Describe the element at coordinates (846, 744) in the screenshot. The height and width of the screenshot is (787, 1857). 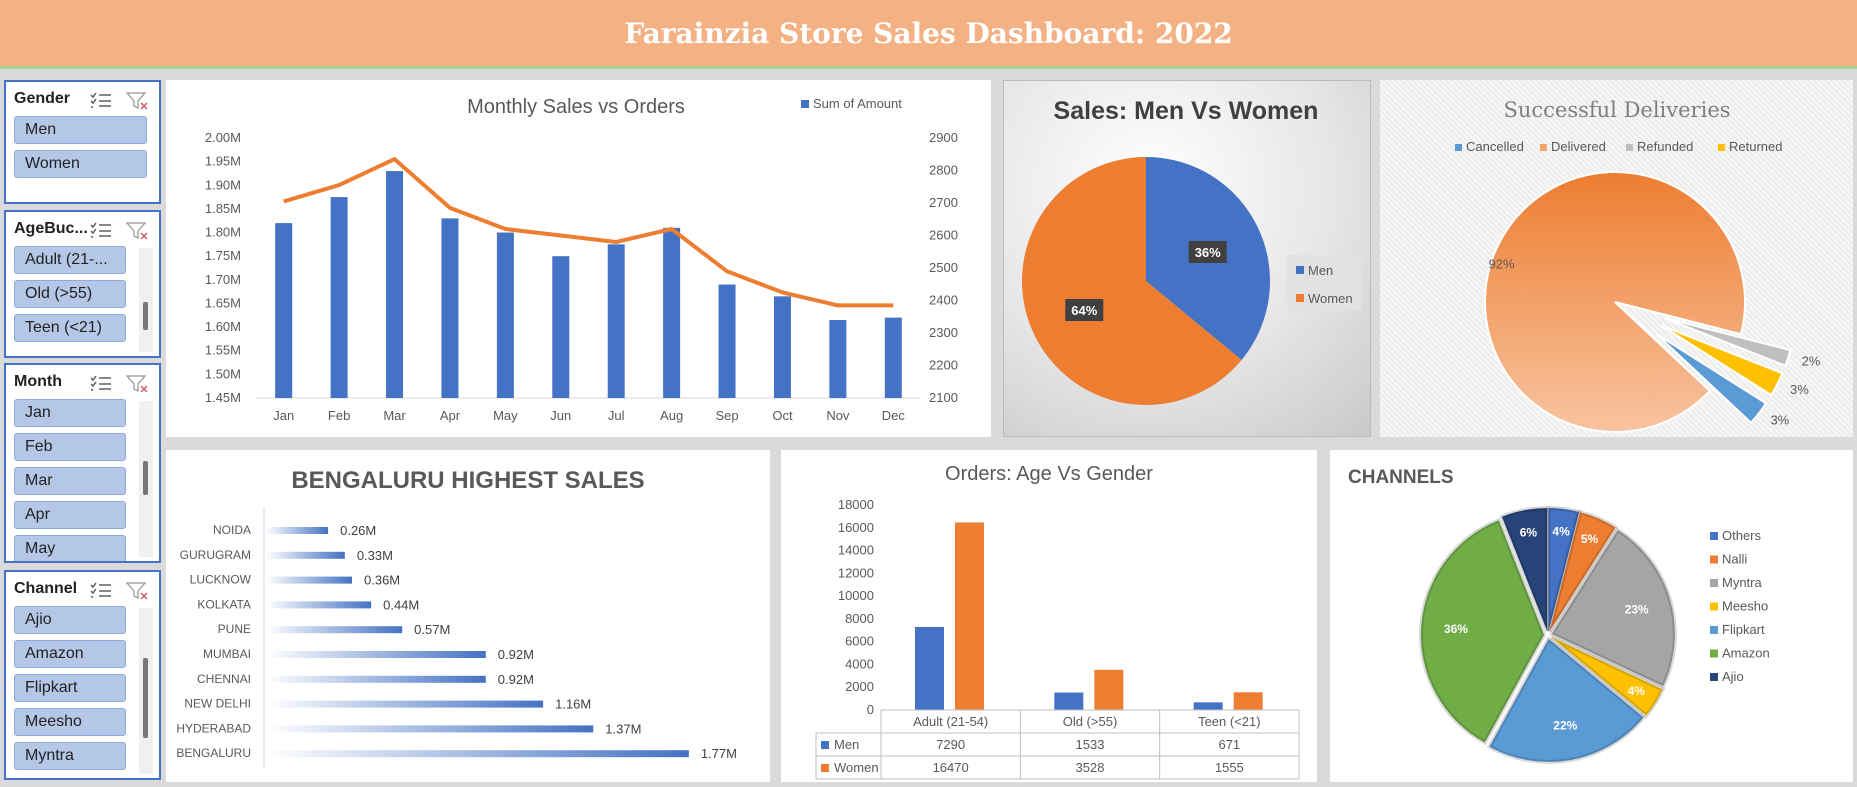
I see `table-row-label: Men` at that location.